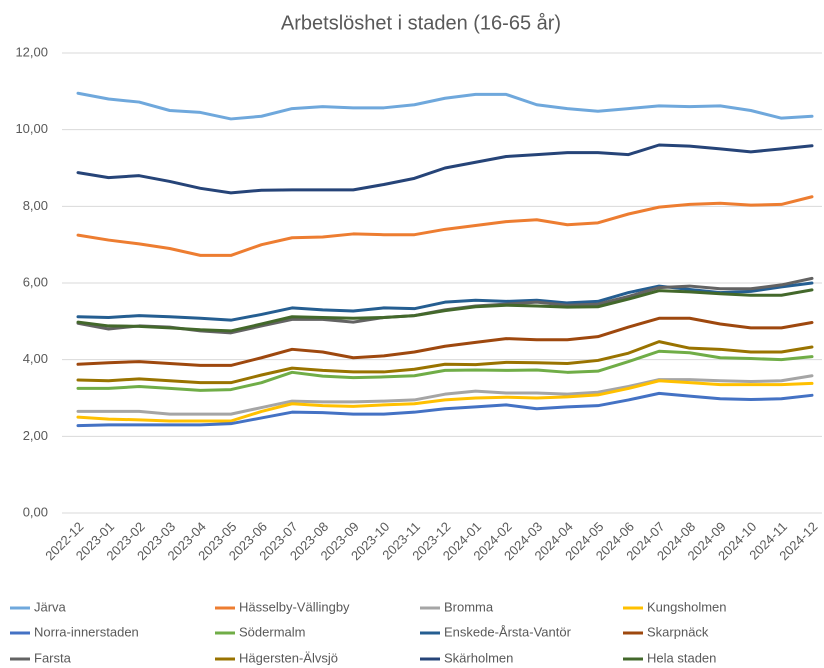 The image size is (824, 668). Describe the element at coordinates (478, 657) in the screenshot. I see `legend-label: Skärholmen` at that location.